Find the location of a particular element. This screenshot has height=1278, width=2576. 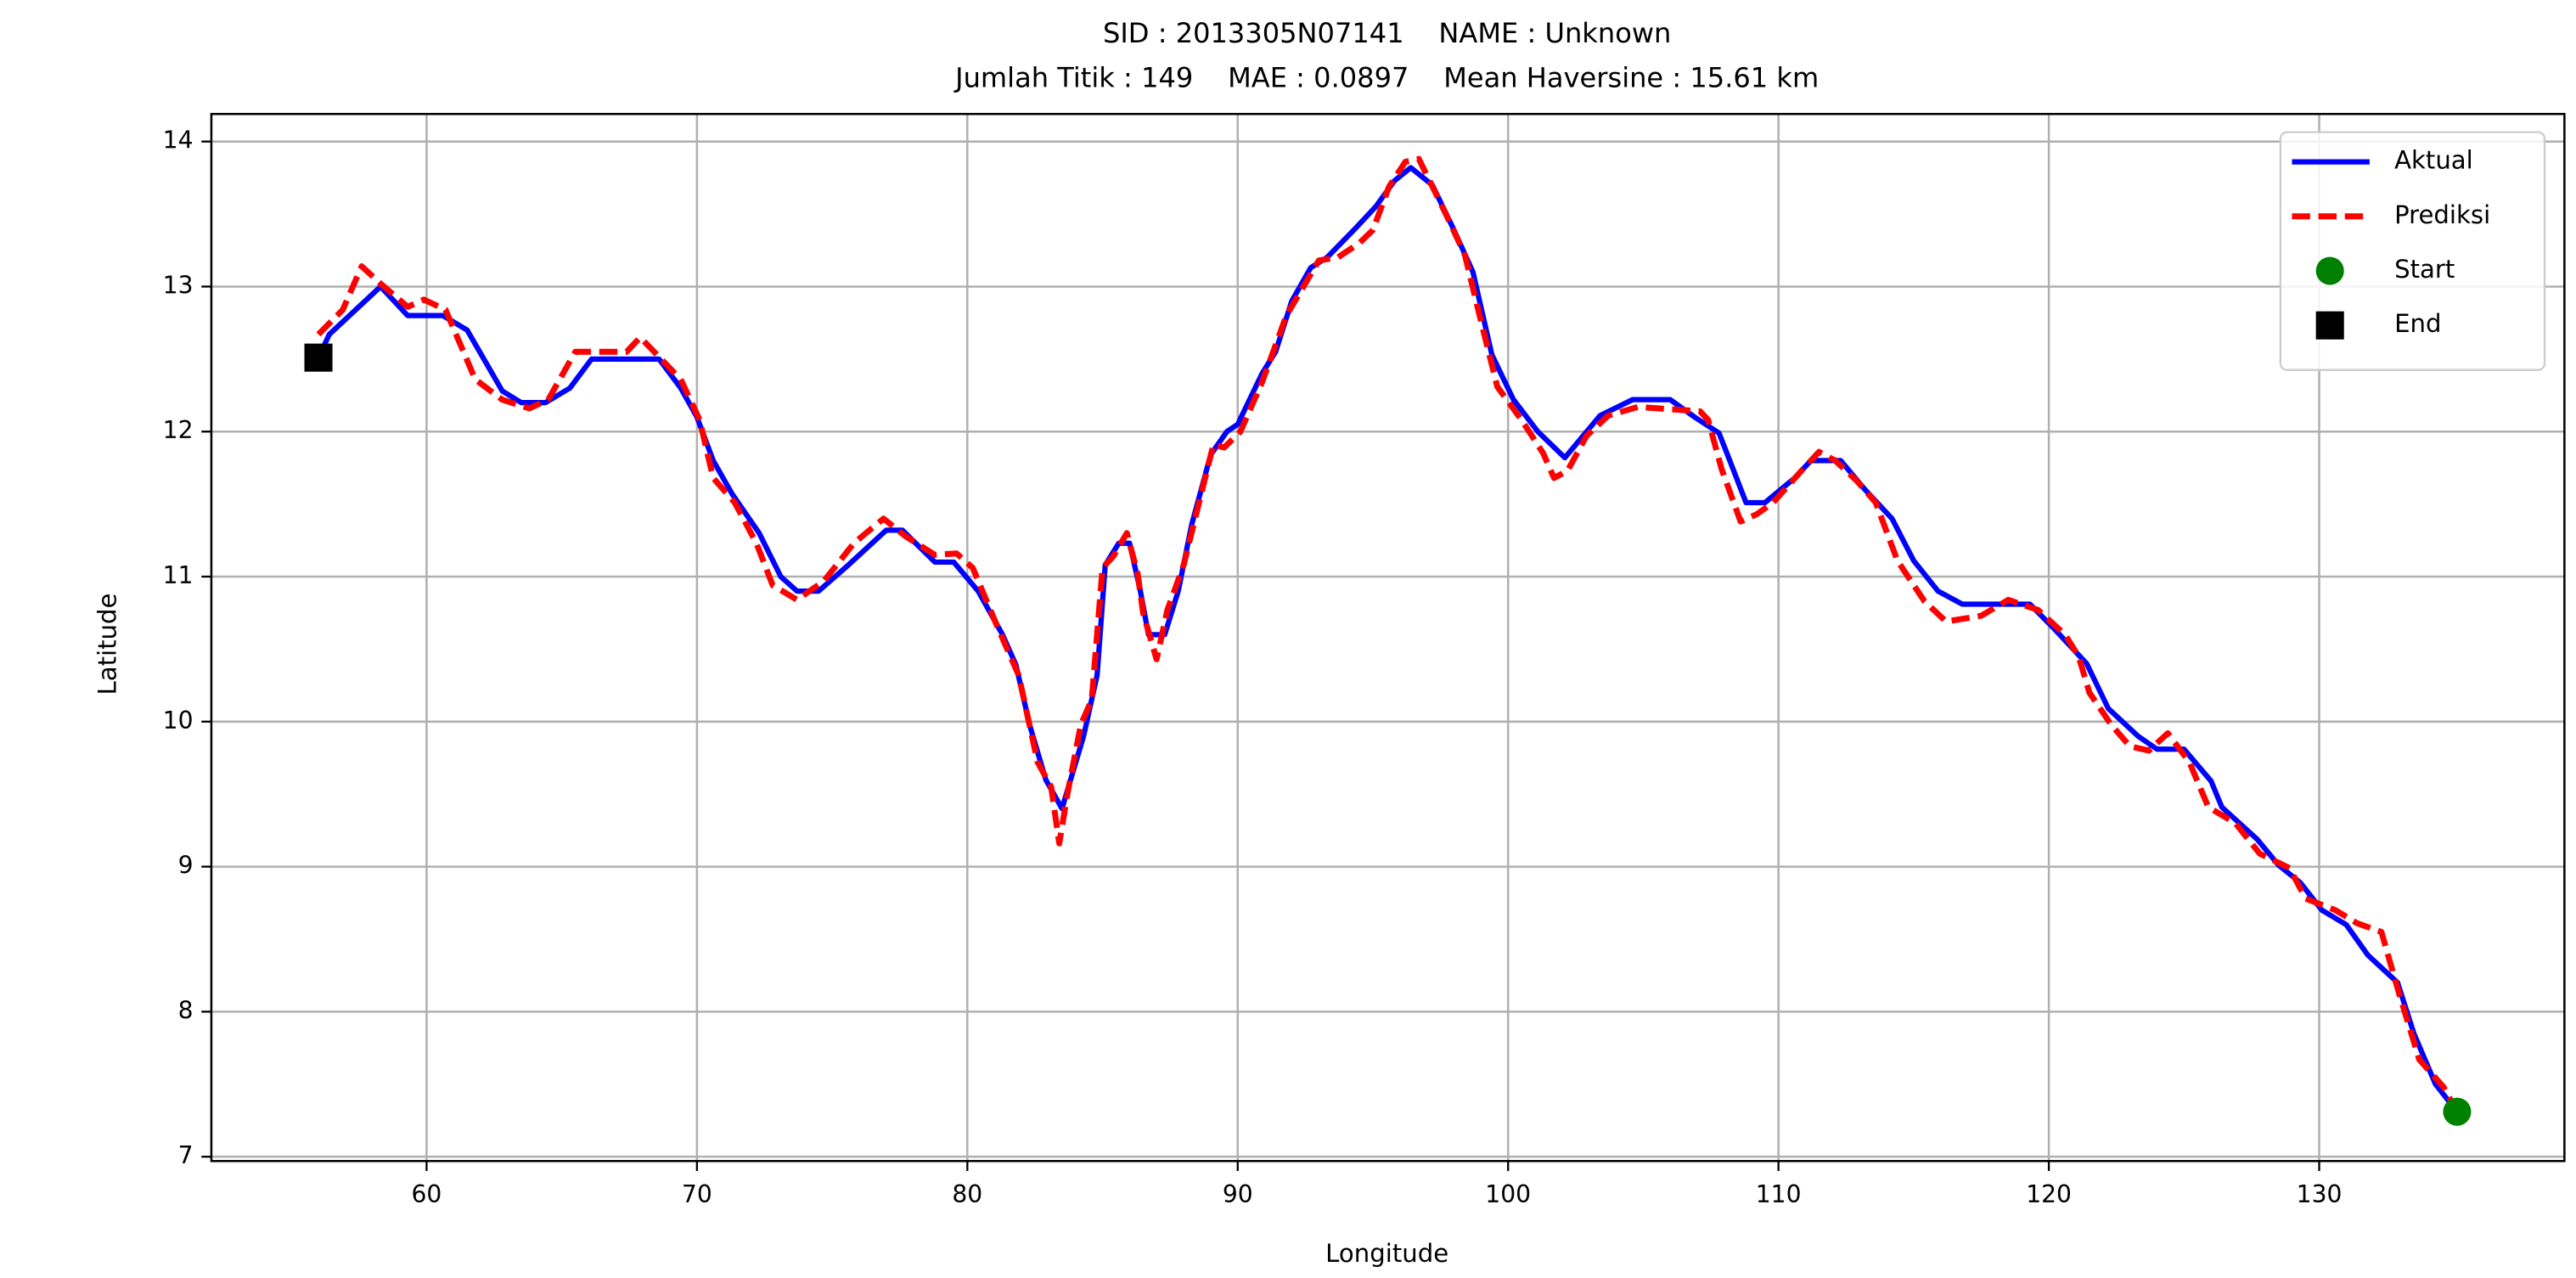

y-tick-label: 13 is located at coordinates (178, 285).